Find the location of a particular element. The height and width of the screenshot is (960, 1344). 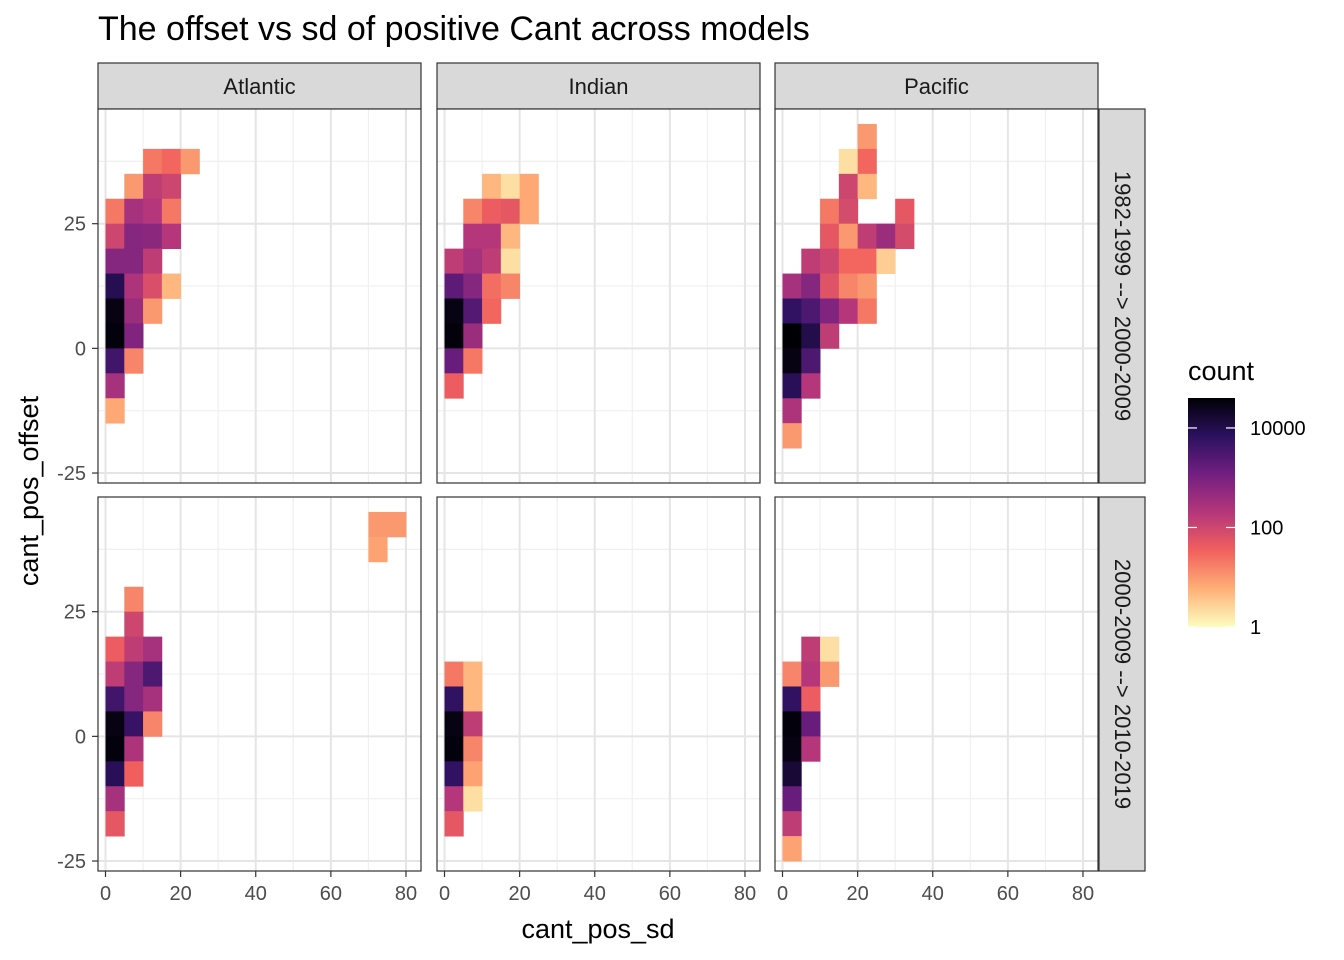

y-tick-label: -25 is located at coordinates (71, 862).